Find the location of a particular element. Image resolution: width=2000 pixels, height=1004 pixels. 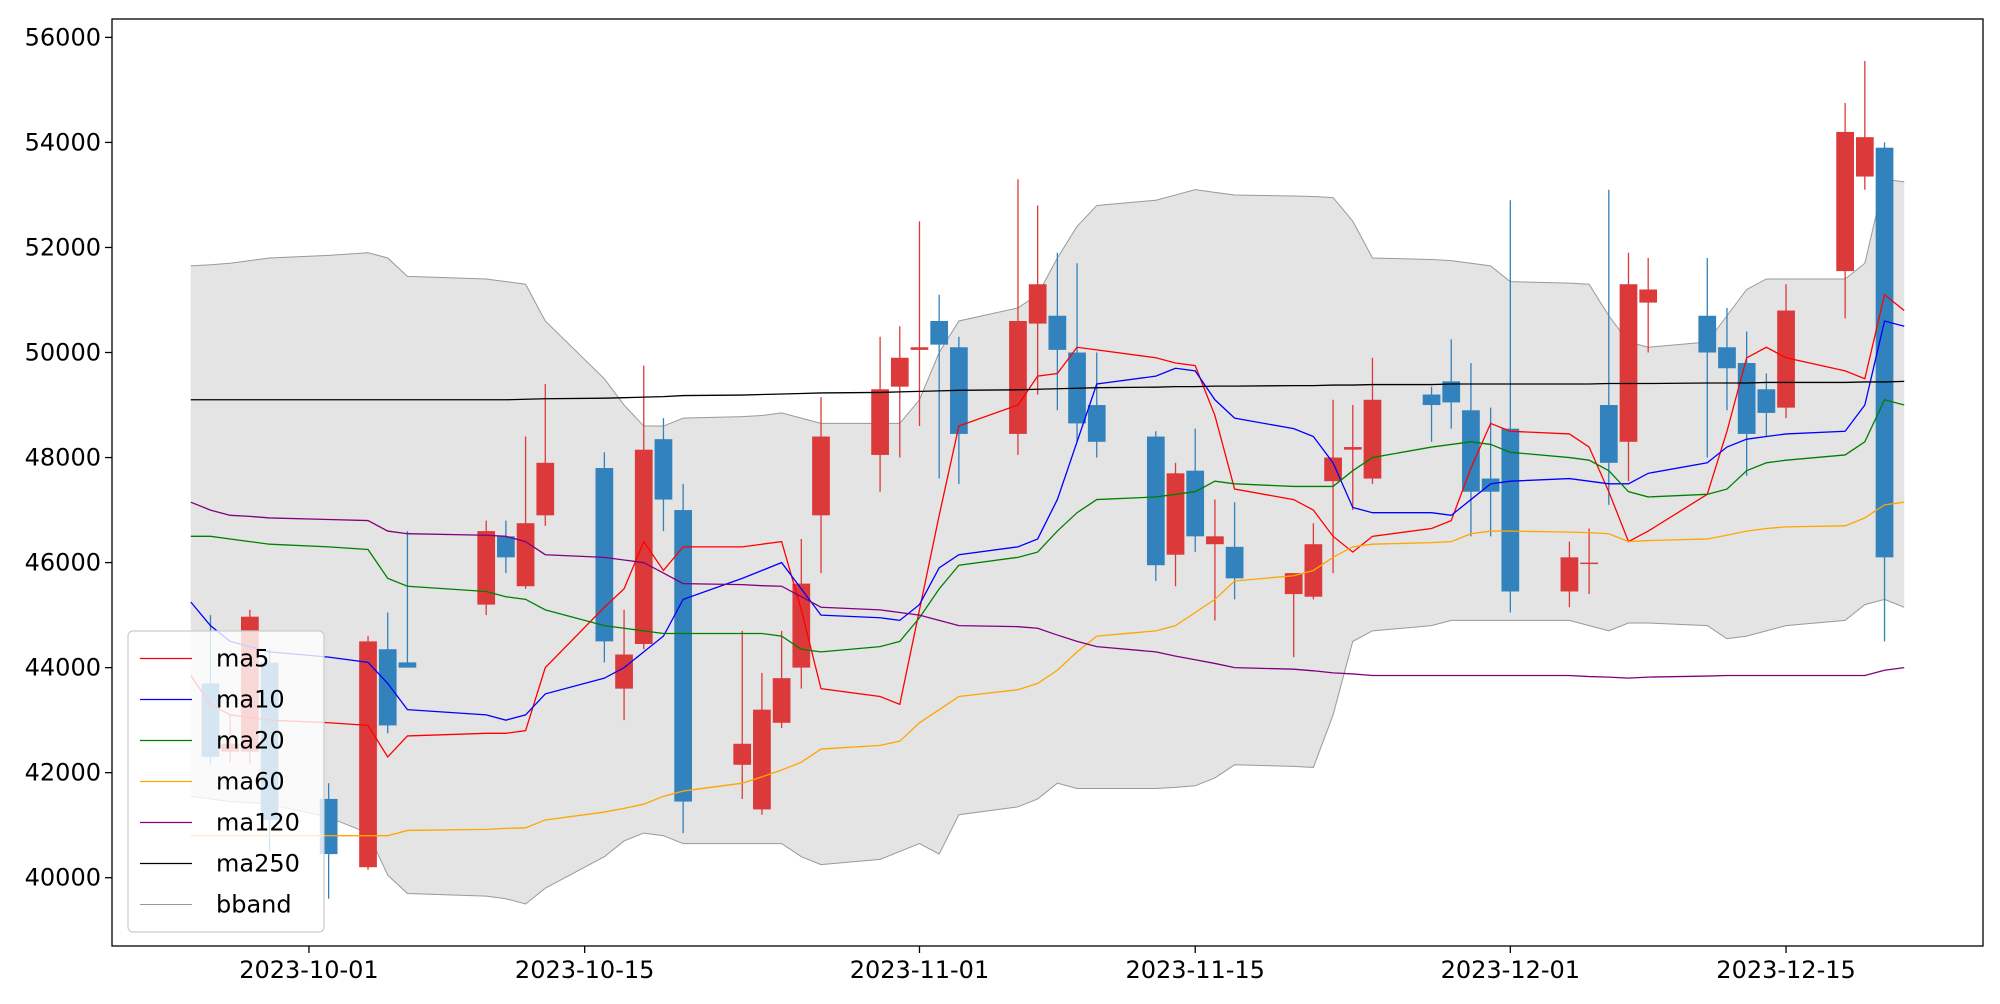

x-tick-label: 2023-11-15 is located at coordinates (1194, 970).